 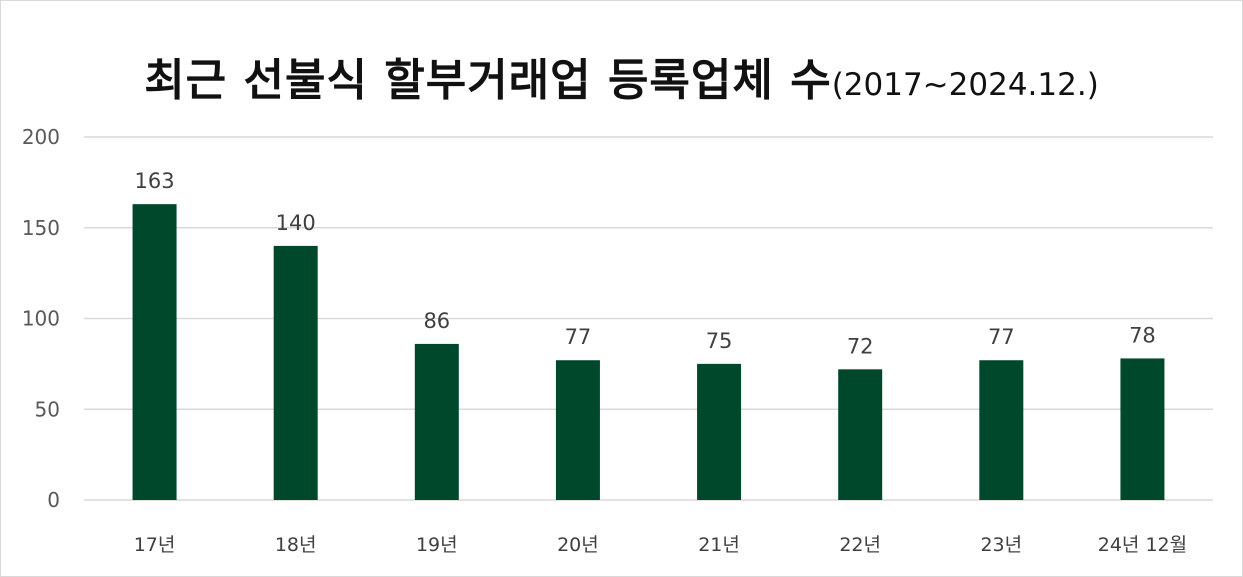 I want to click on category-label: 23년, so click(x=1001, y=545).